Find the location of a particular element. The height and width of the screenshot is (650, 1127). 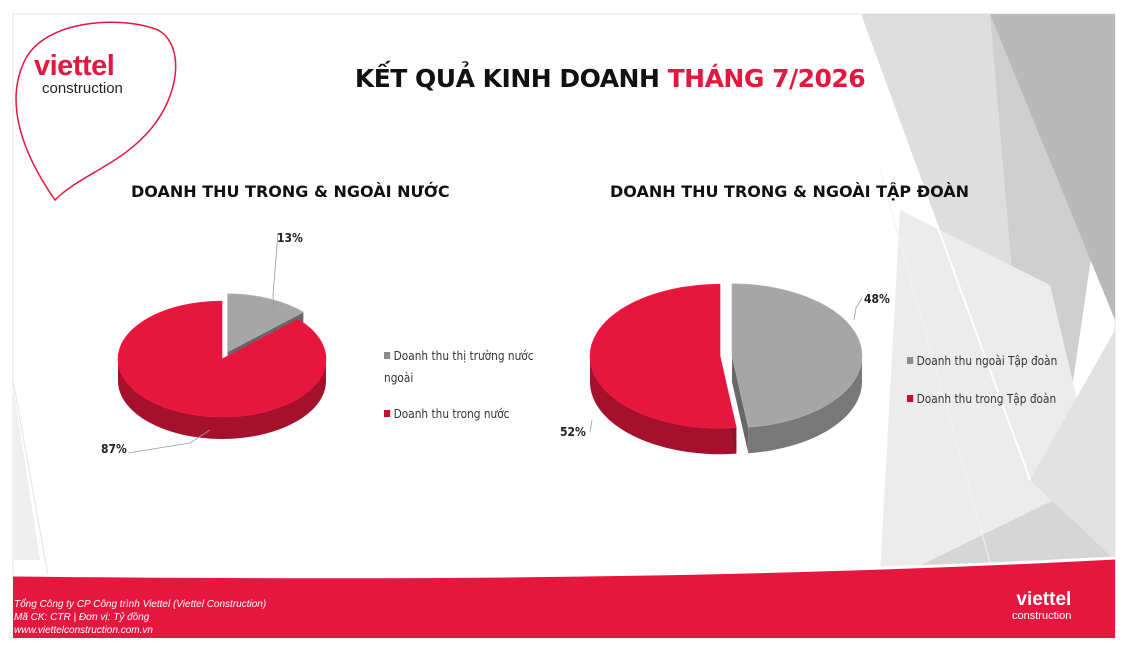

chart1-title: DOANH THU TRONG & NGOÀI NƯỚC is located at coordinates (290, 191).